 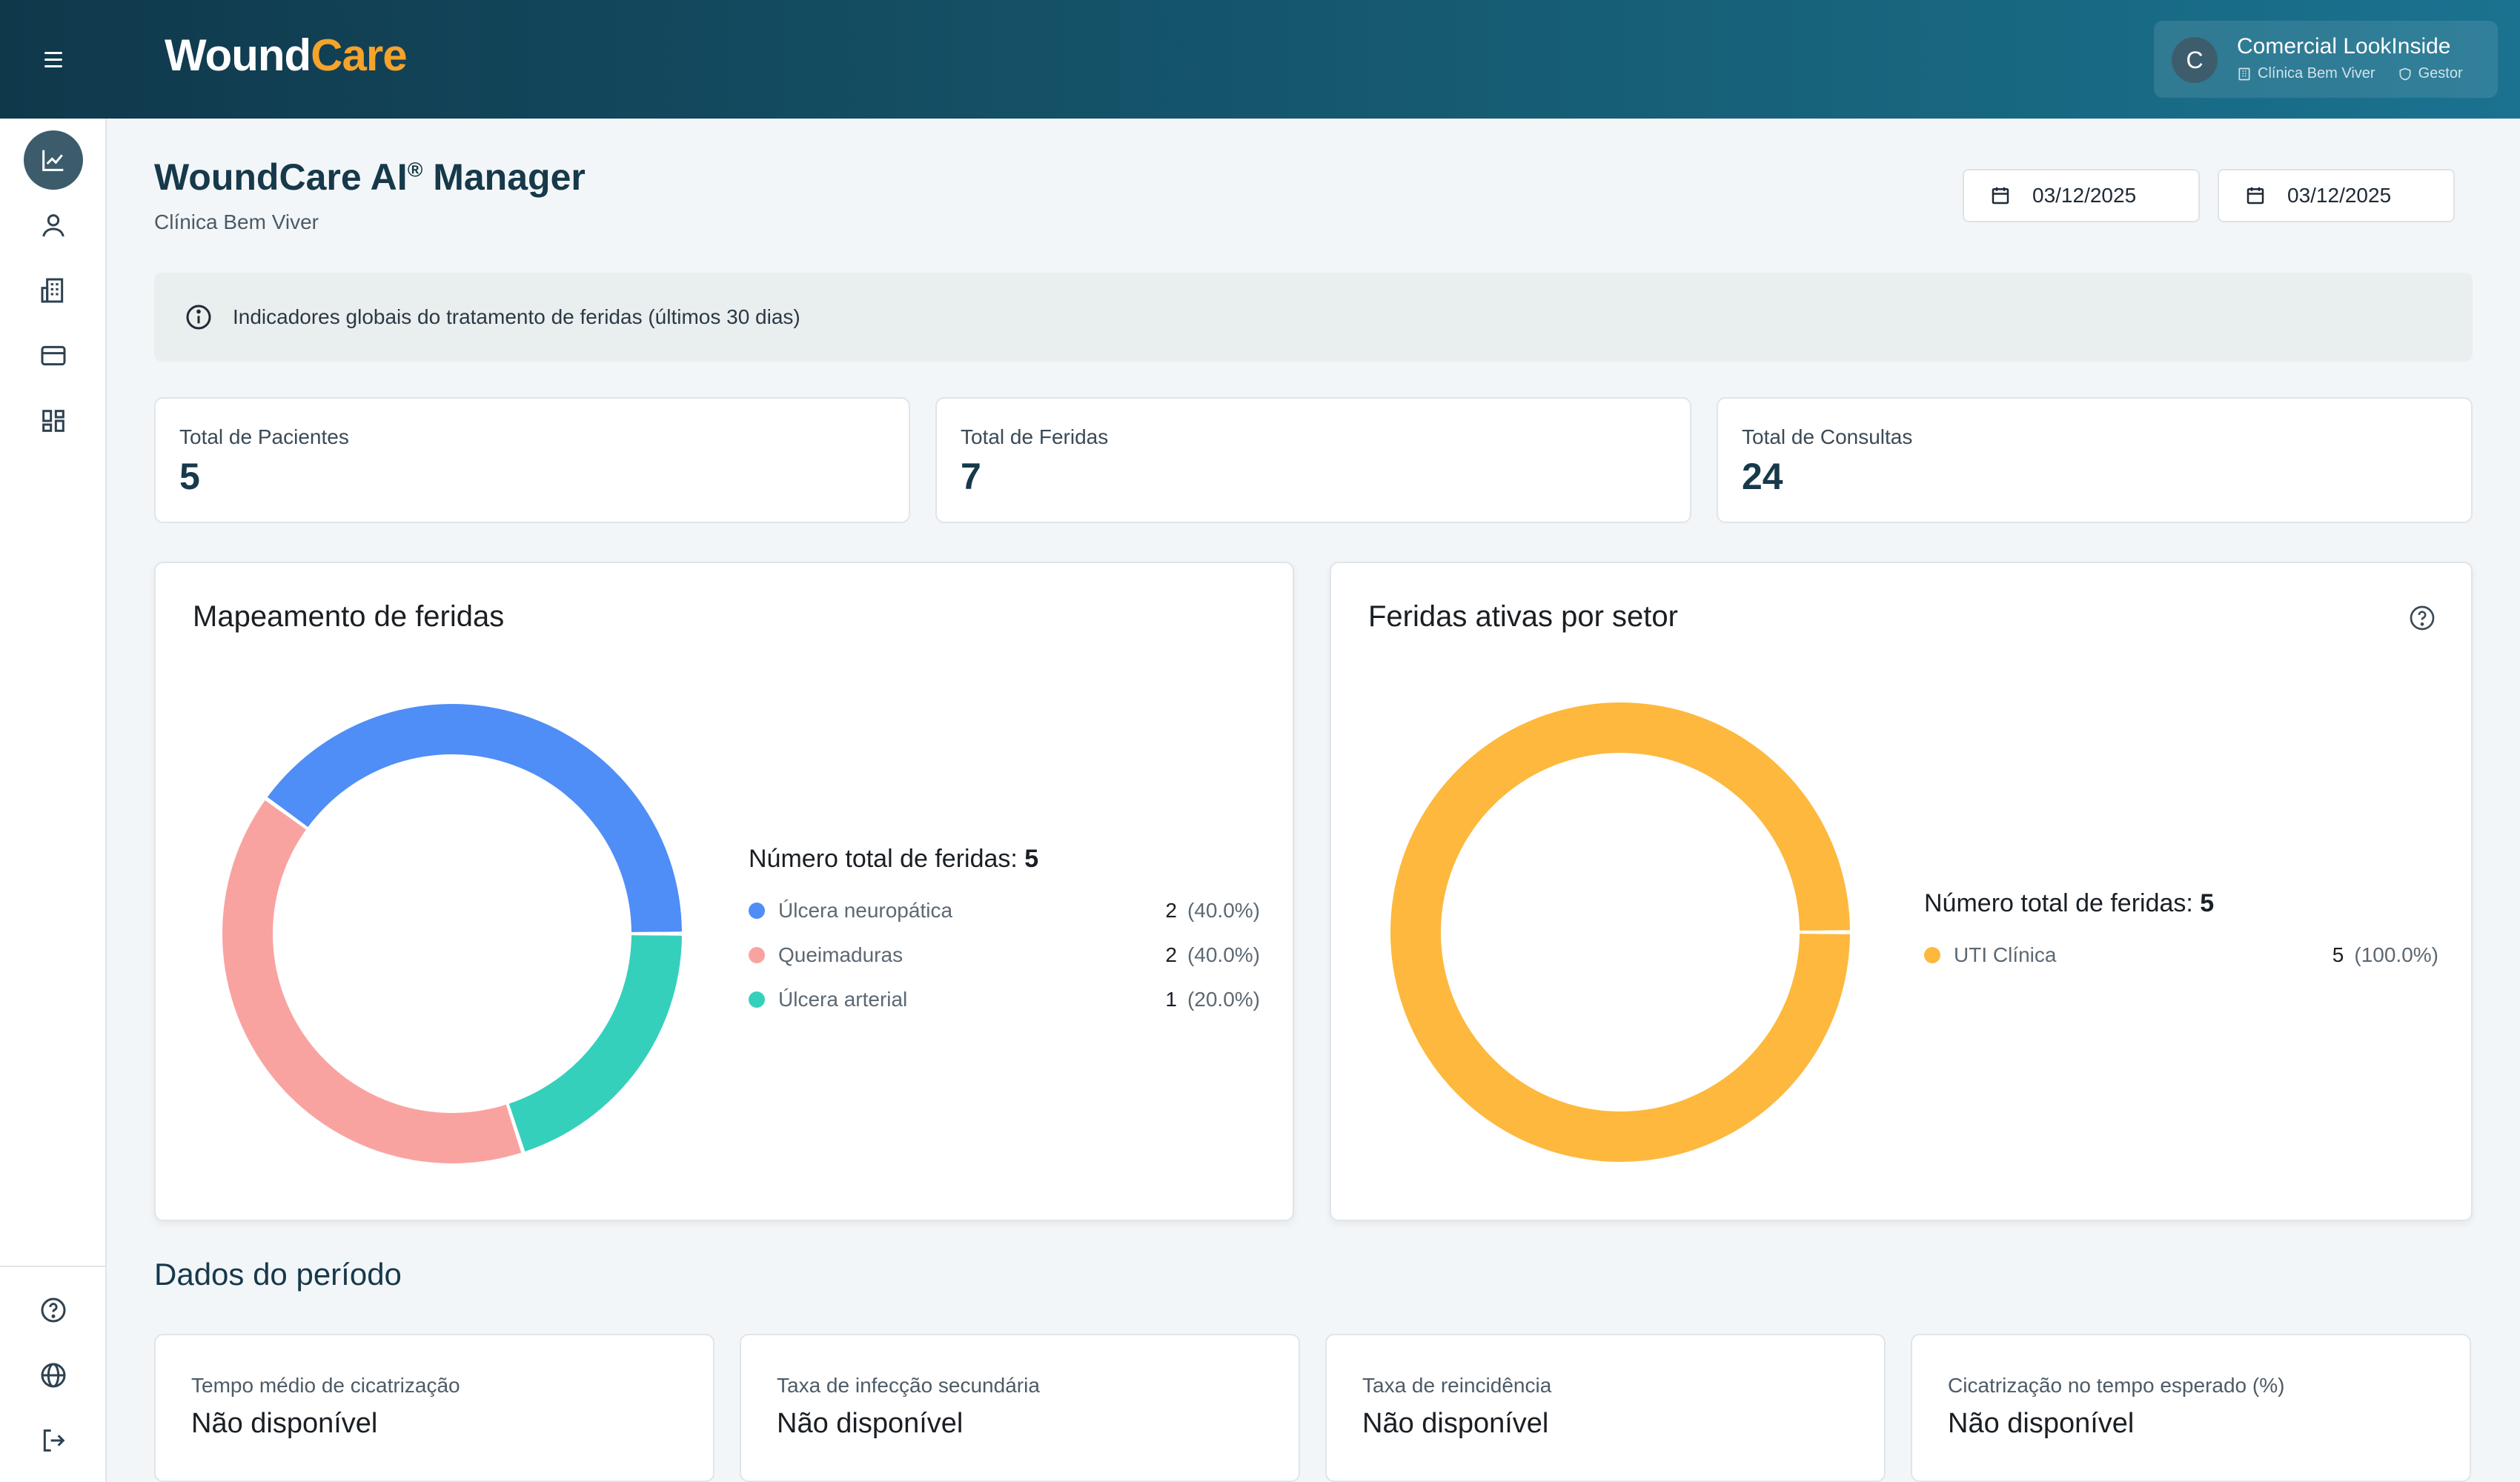 I want to click on start-date-picker: 03/12/2025, so click(x=2081, y=195).